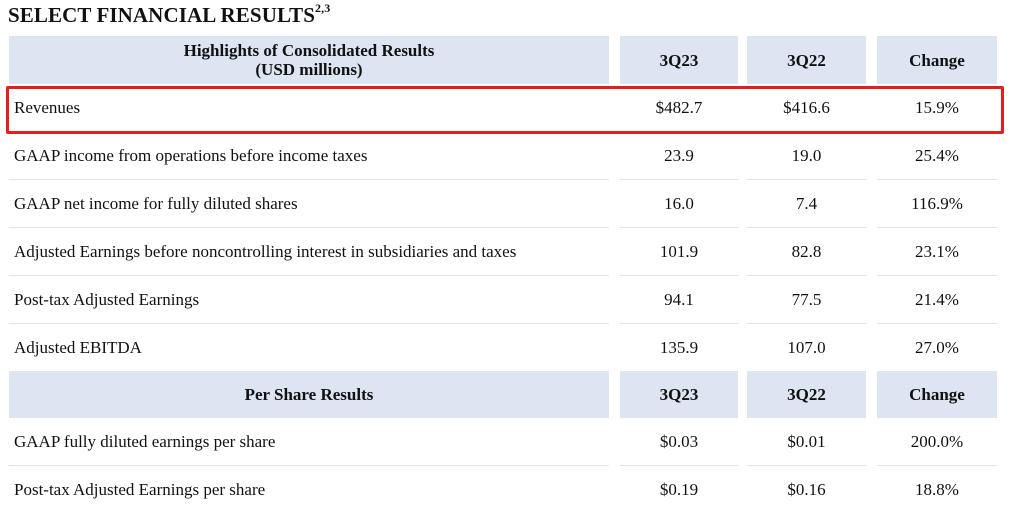 Image resolution: width=1013 pixels, height=519 pixels. I want to click on row-3q23: 94.1, so click(679, 300).